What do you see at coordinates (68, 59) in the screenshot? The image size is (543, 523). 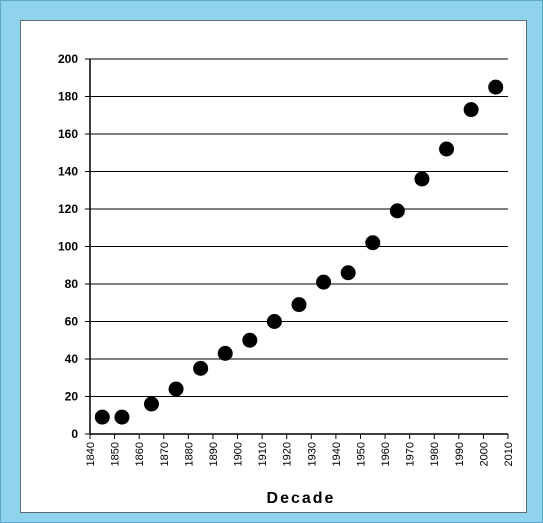 I see `y-tick-label-200: 200` at bounding box center [68, 59].